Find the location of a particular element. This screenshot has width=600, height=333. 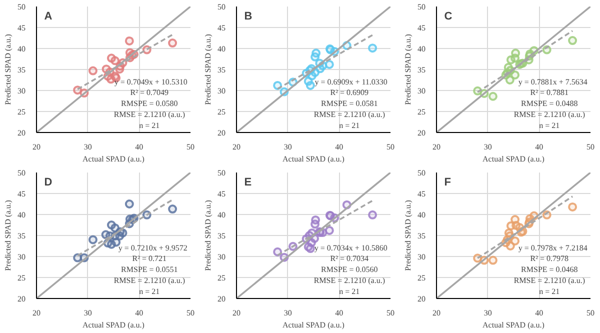

chart-title: F is located at coordinates (448, 182).